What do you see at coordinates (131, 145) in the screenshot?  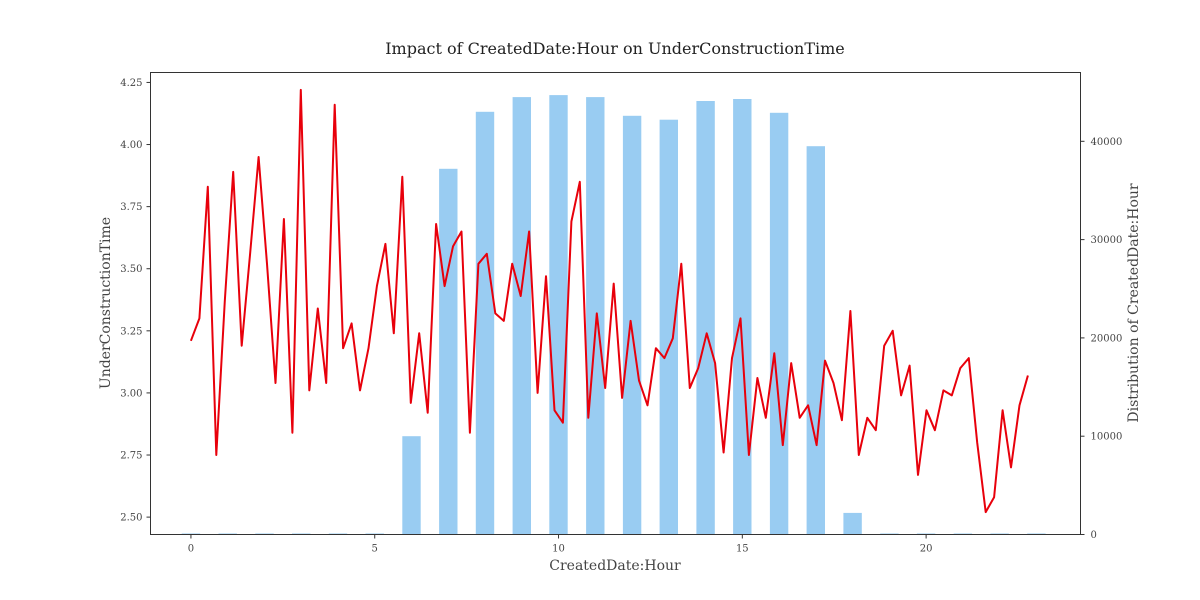 I see `left-y-tick-label: 4.00` at bounding box center [131, 145].